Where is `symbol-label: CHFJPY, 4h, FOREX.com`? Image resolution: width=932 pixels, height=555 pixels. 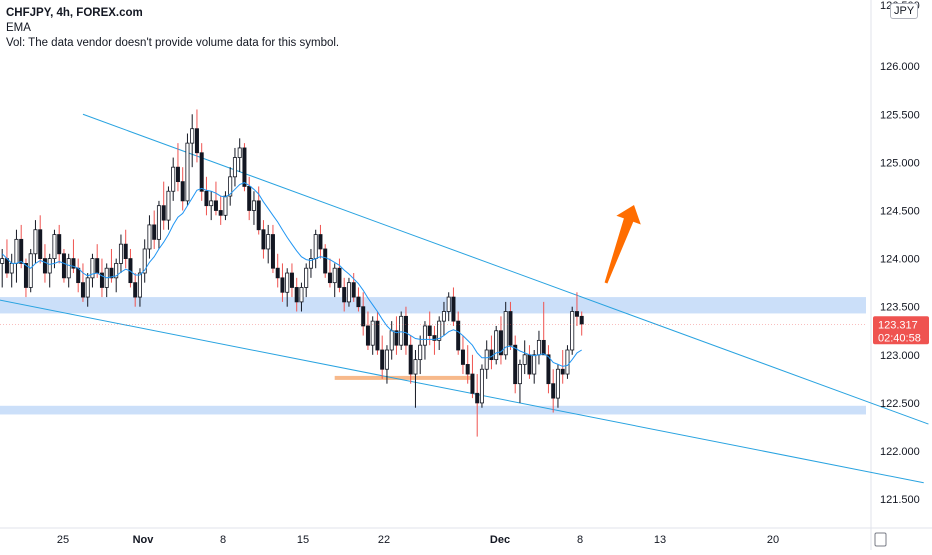 symbol-label: CHFJPY, 4h, FOREX.com is located at coordinates (74, 13).